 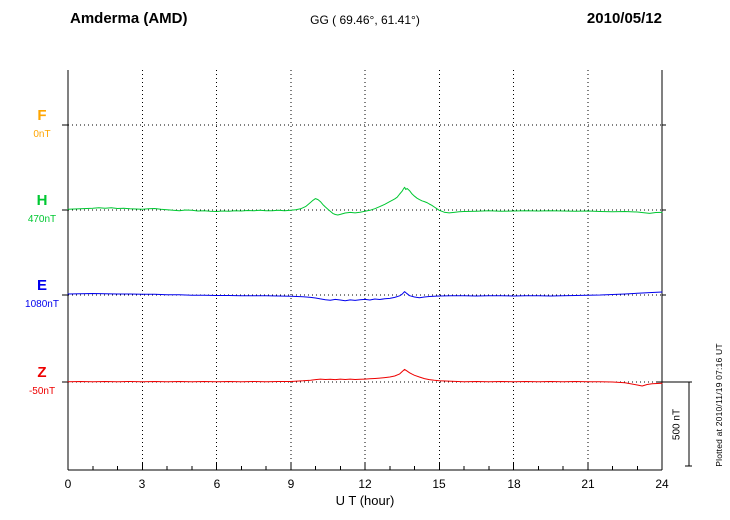 What do you see at coordinates (624, 18) in the screenshot?
I see `plot-date: 2010/05/12` at bounding box center [624, 18].